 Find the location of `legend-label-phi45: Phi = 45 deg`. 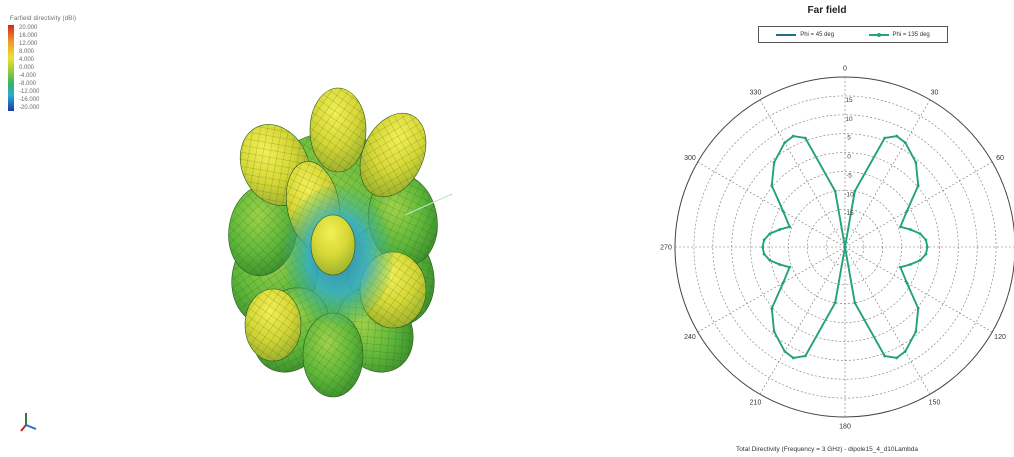

legend-label-phi45: Phi = 45 deg is located at coordinates (817, 34).